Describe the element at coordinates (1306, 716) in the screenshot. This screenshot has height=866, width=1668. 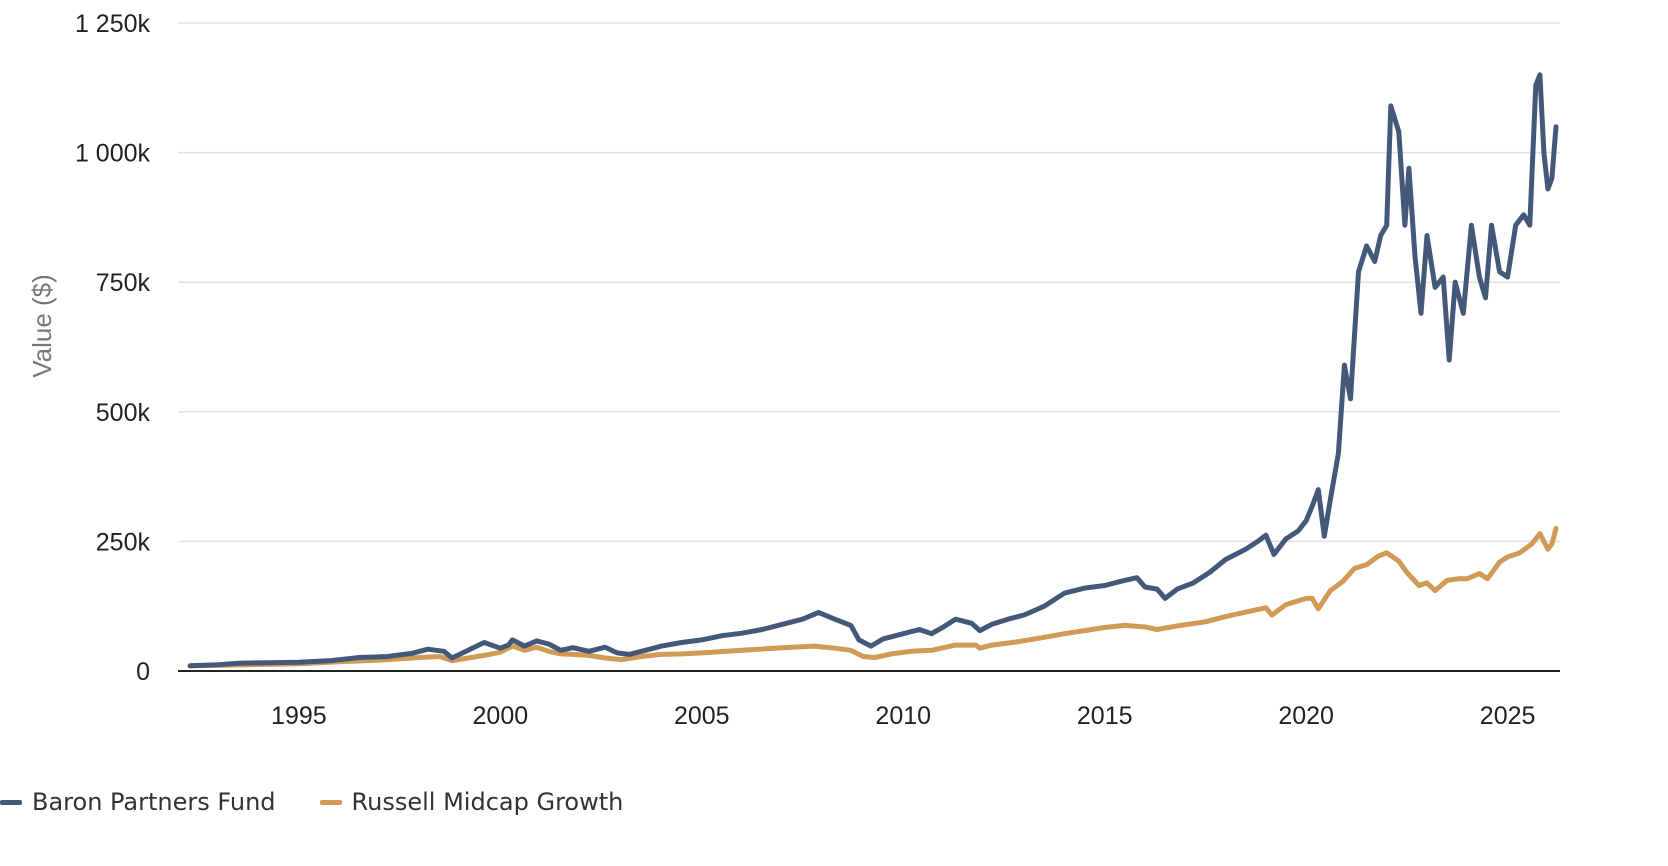
I see `x-tick-label: 2020` at that location.